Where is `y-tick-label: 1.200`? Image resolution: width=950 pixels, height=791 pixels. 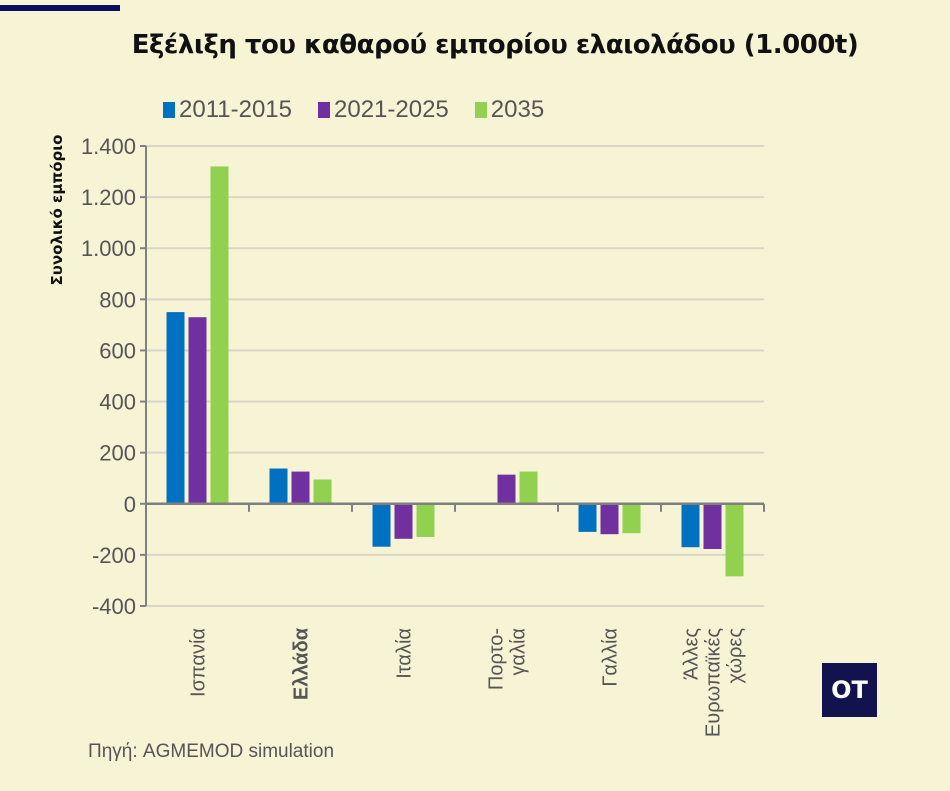
y-tick-label: 1.200 is located at coordinates (108, 197).